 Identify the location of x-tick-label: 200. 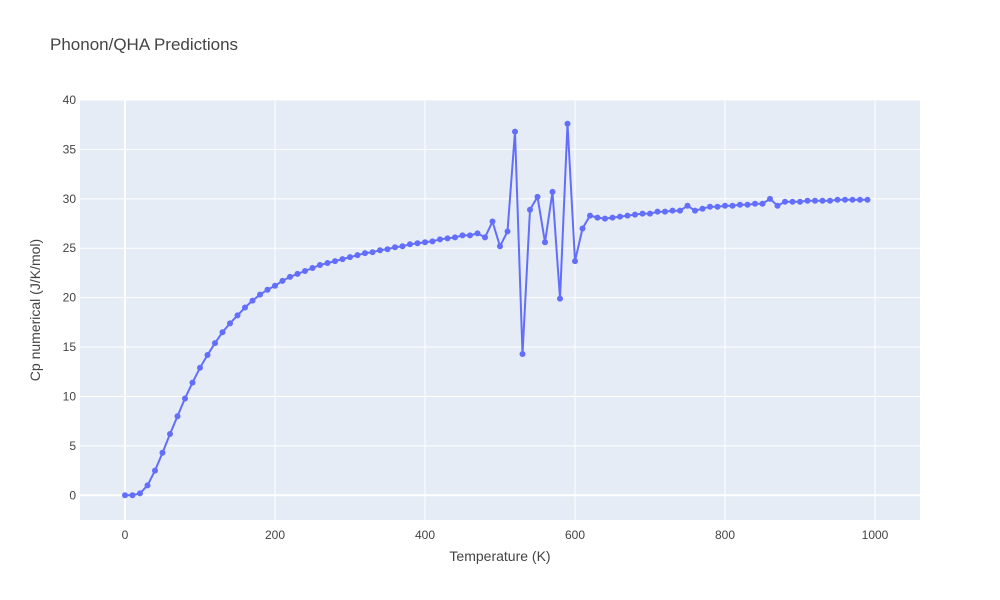
(275, 535).